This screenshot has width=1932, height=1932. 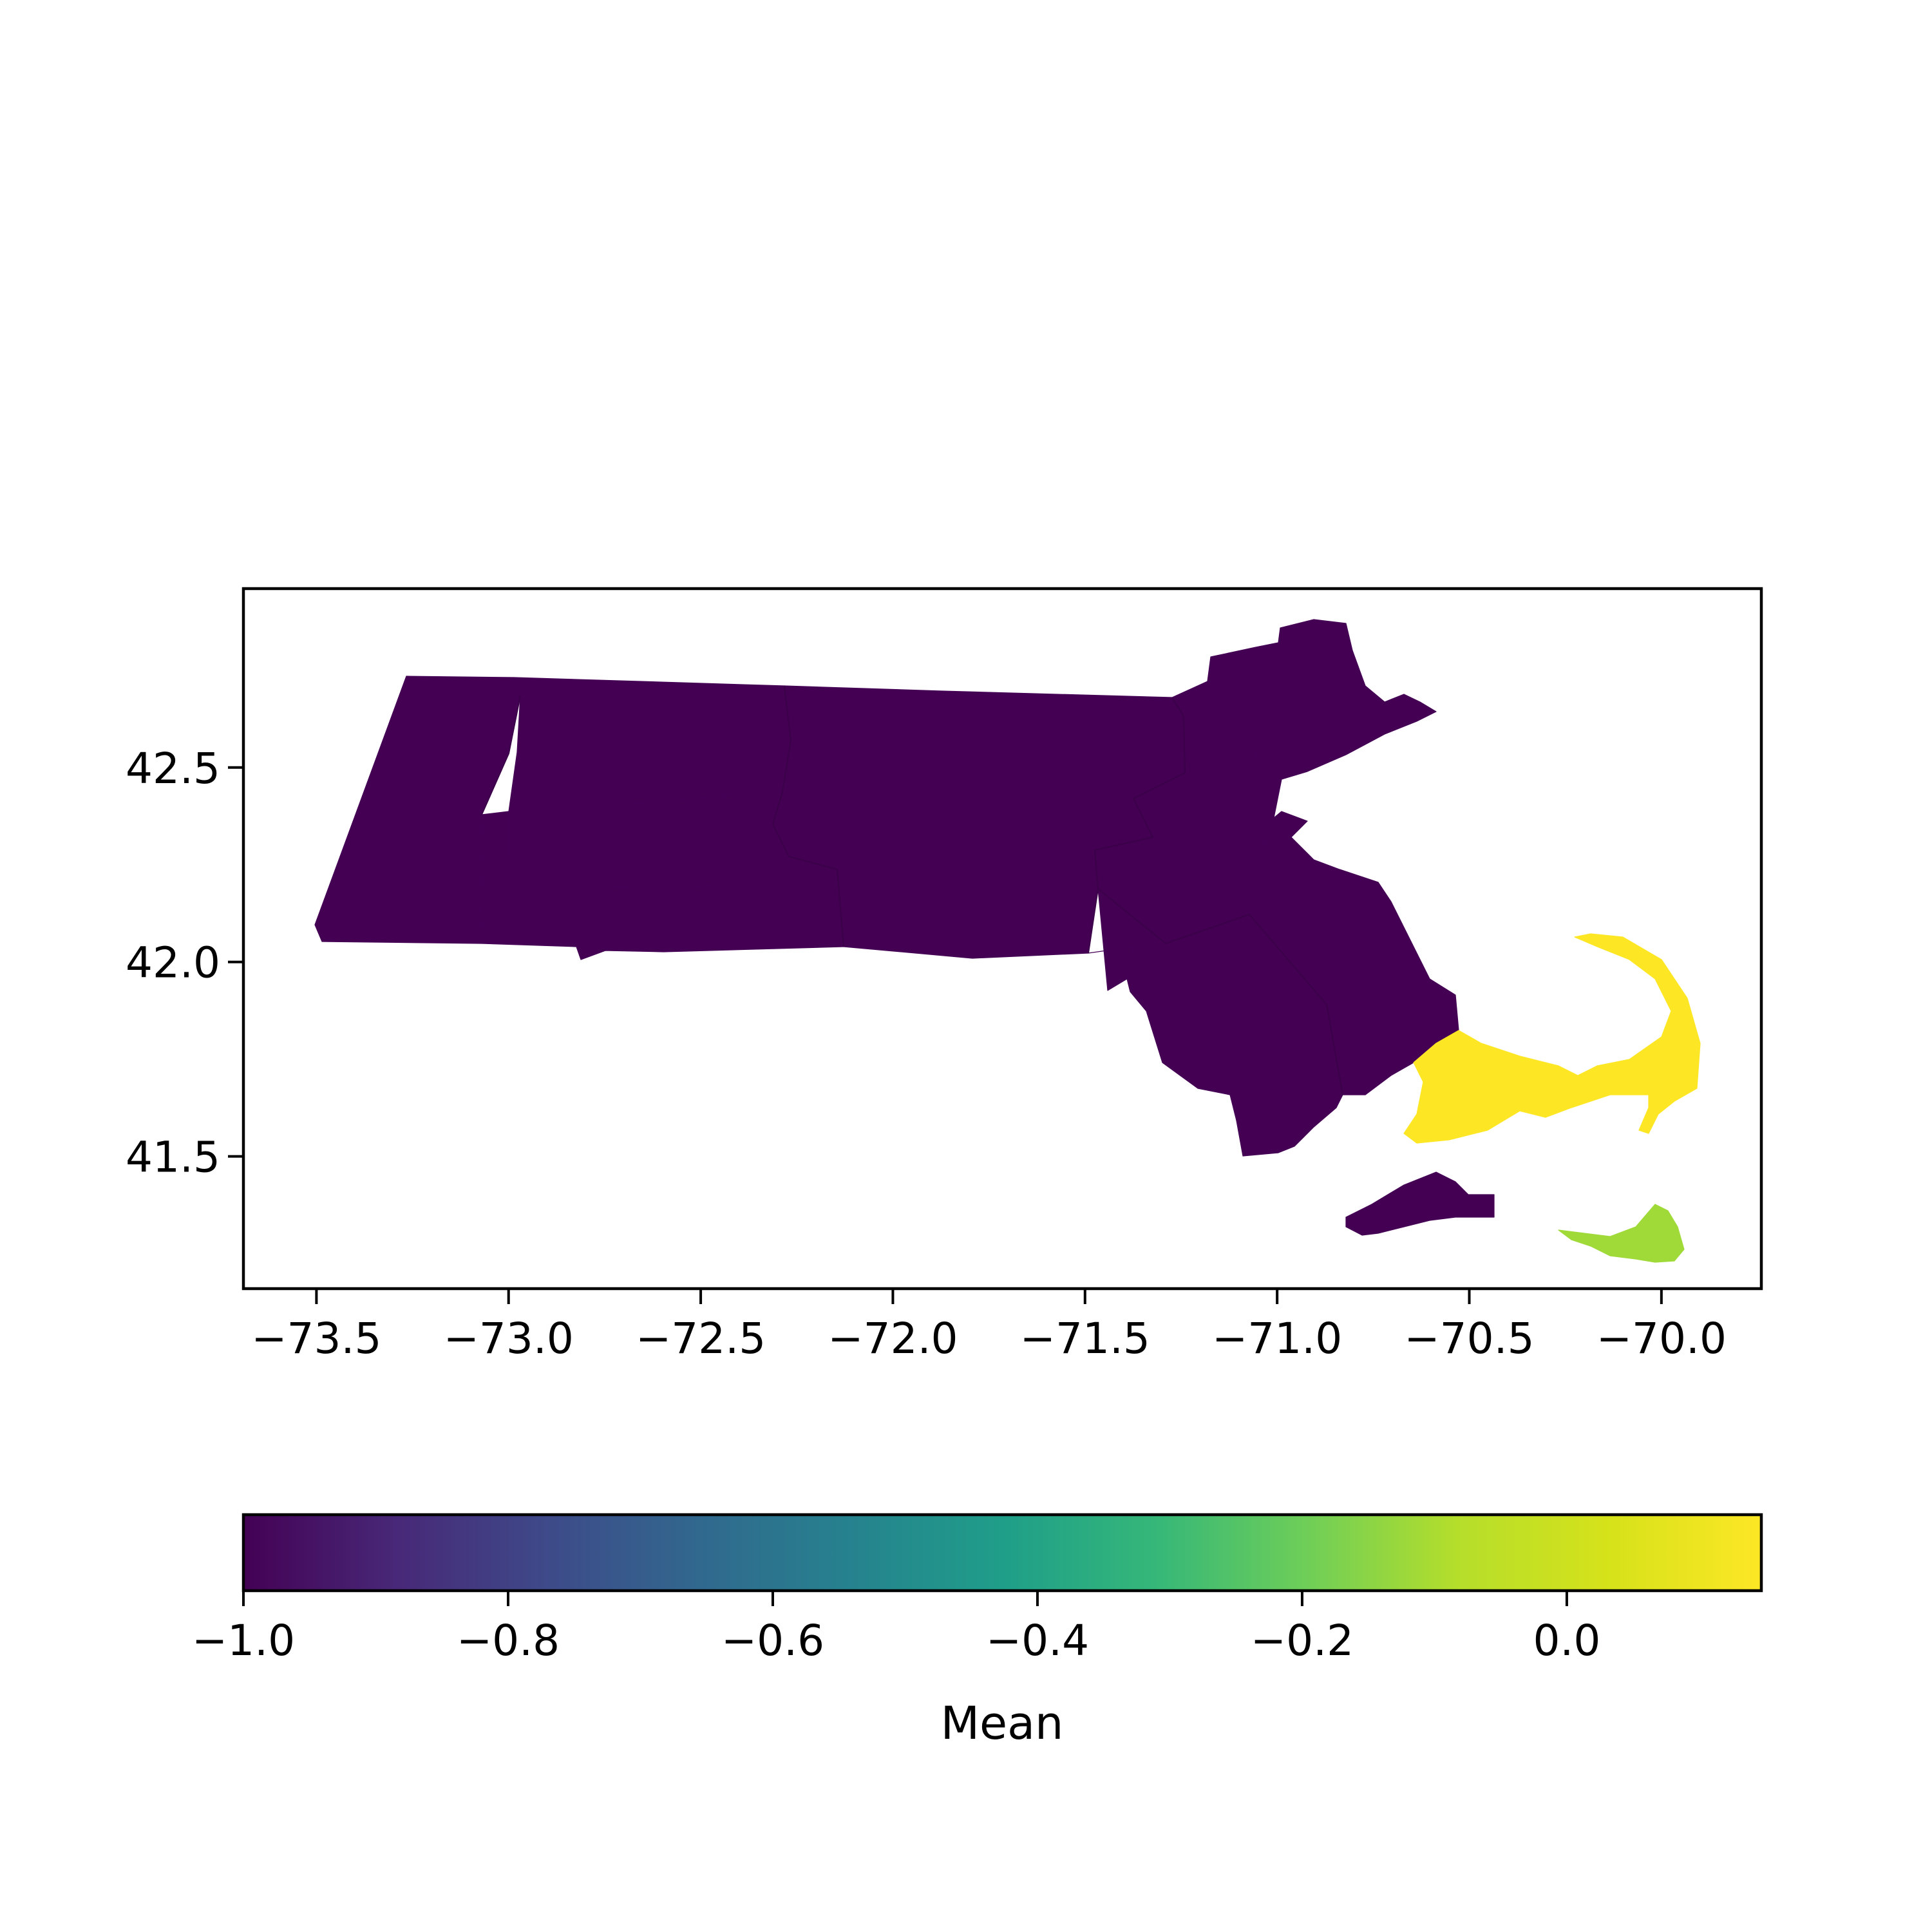 What do you see at coordinates (316, 1339) in the screenshot?
I see `x-tick-label: −73.5` at bounding box center [316, 1339].